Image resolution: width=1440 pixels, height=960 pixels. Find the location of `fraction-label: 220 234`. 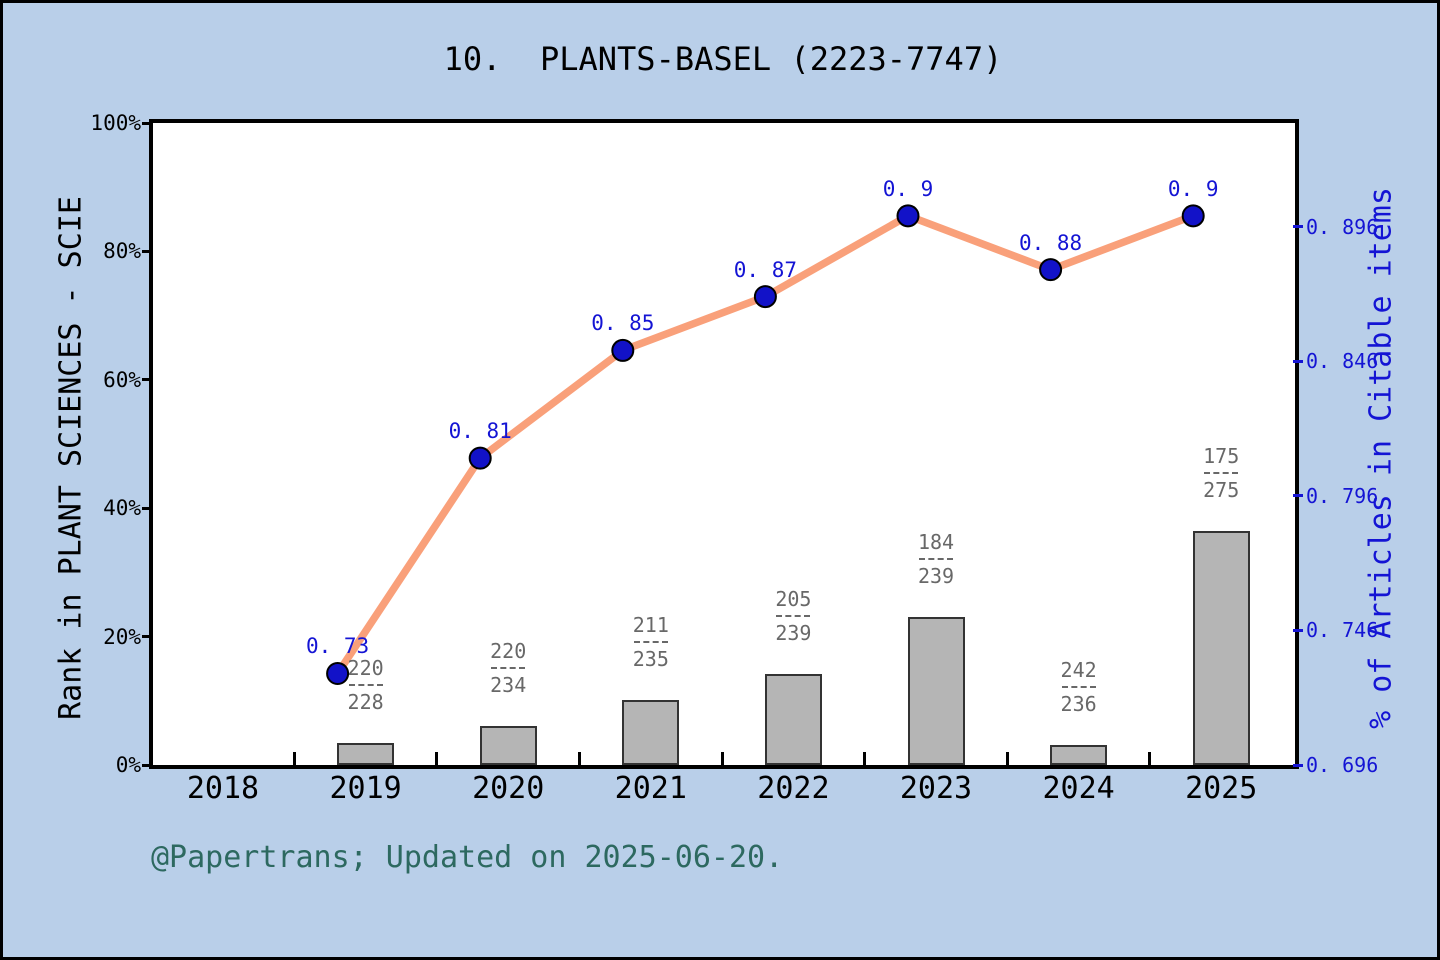

fraction-label: 220 234 is located at coordinates (508, 668).